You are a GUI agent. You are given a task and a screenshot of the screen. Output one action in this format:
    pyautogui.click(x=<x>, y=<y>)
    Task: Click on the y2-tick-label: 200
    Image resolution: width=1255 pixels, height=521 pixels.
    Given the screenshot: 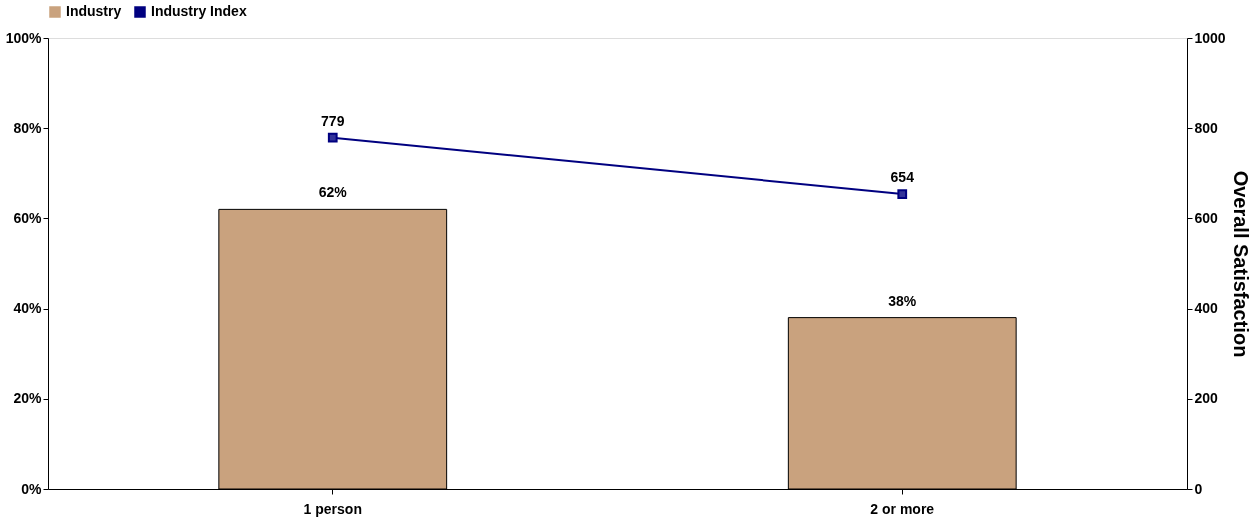 What is the action you would take?
    pyautogui.click(x=1206, y=398)
    